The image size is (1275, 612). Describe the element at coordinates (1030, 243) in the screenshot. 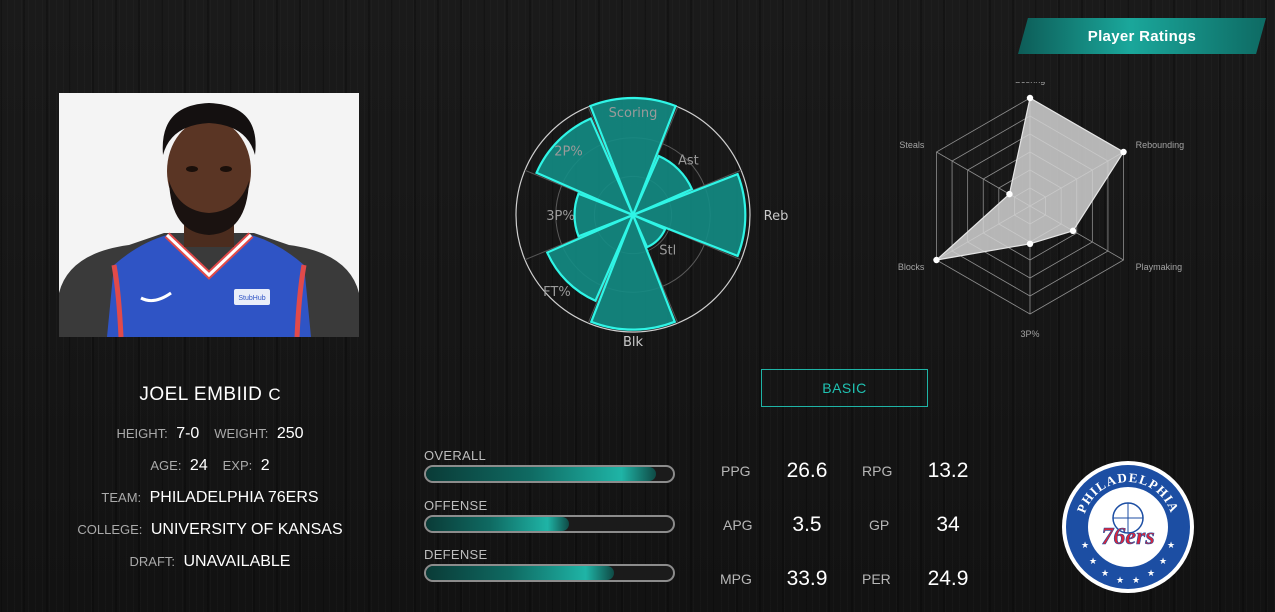

I see `radar-point-3ppct` at that location.